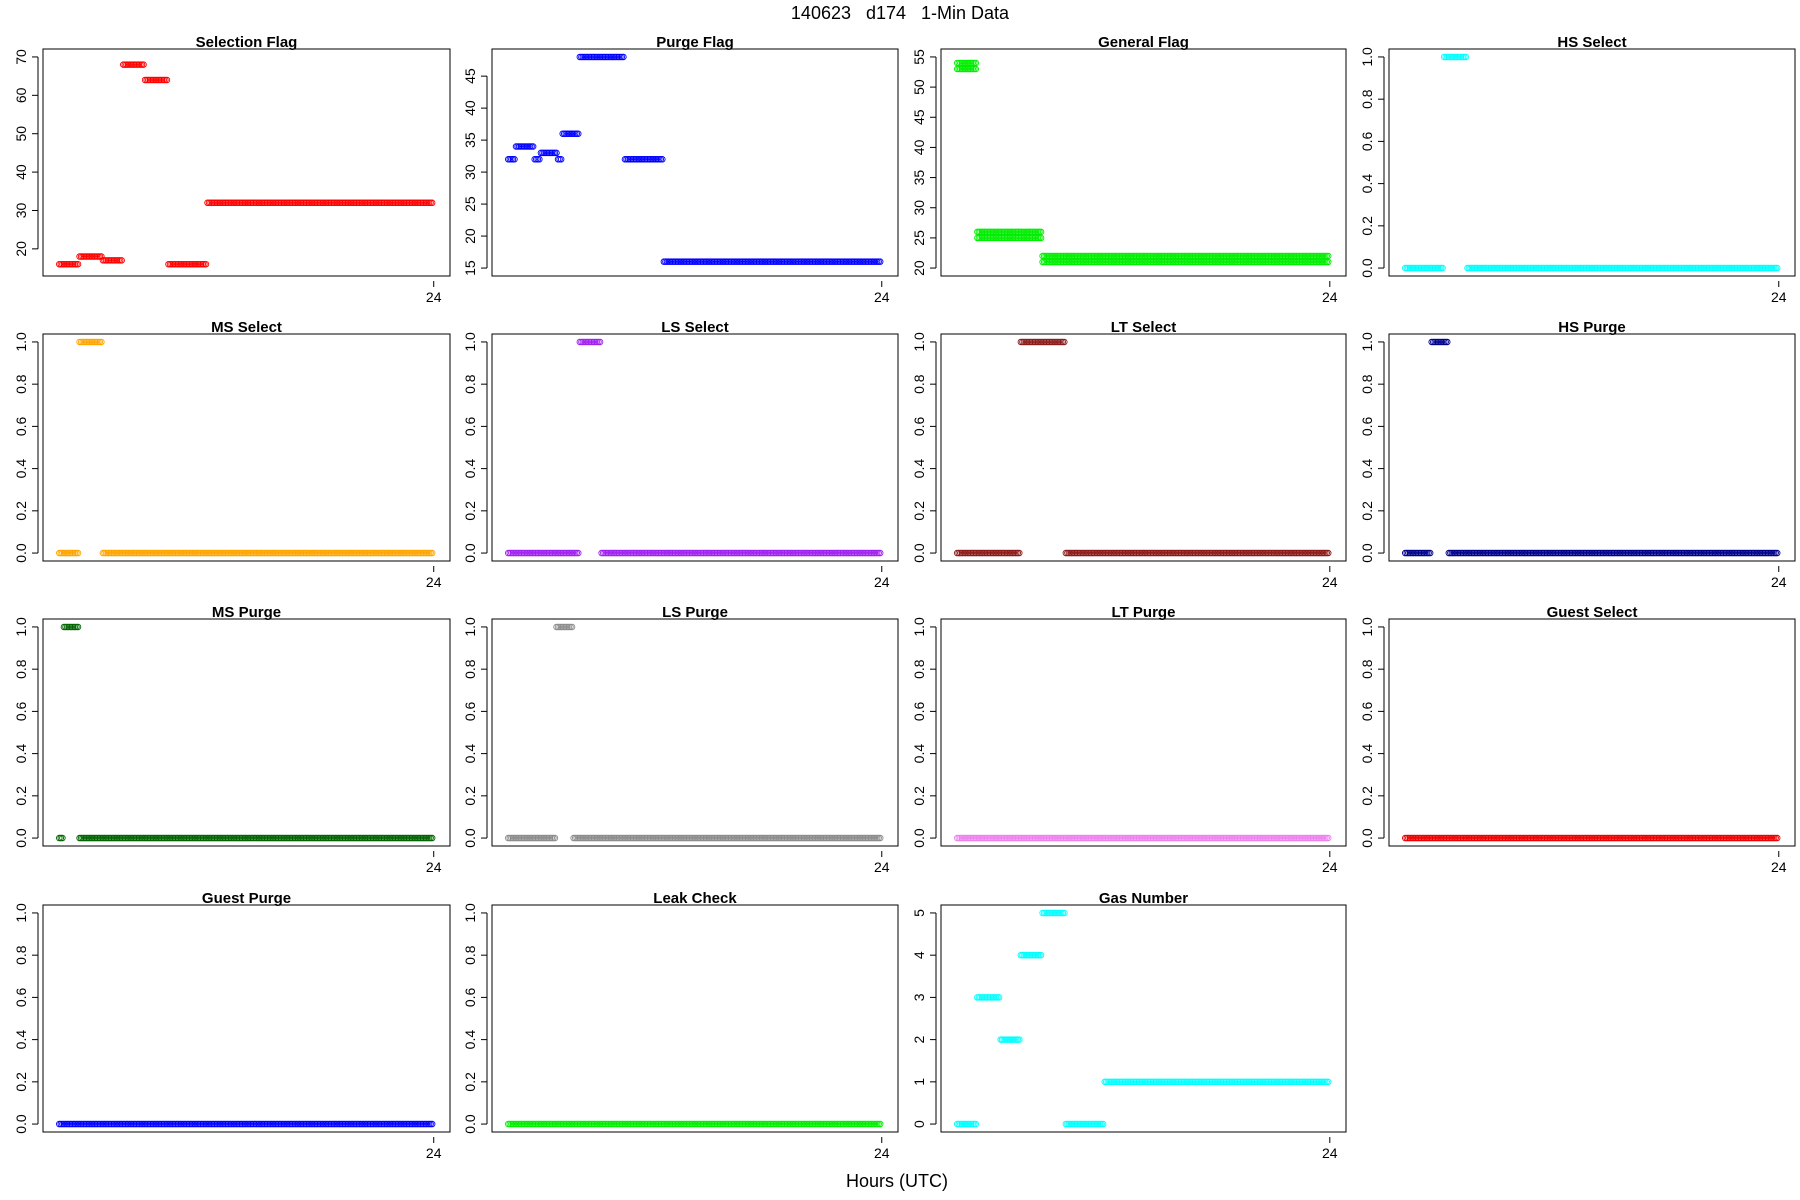 This screenshot has height=1200, width=1800. I want to click on panel-title: Selection Flag, so click(247, 42).